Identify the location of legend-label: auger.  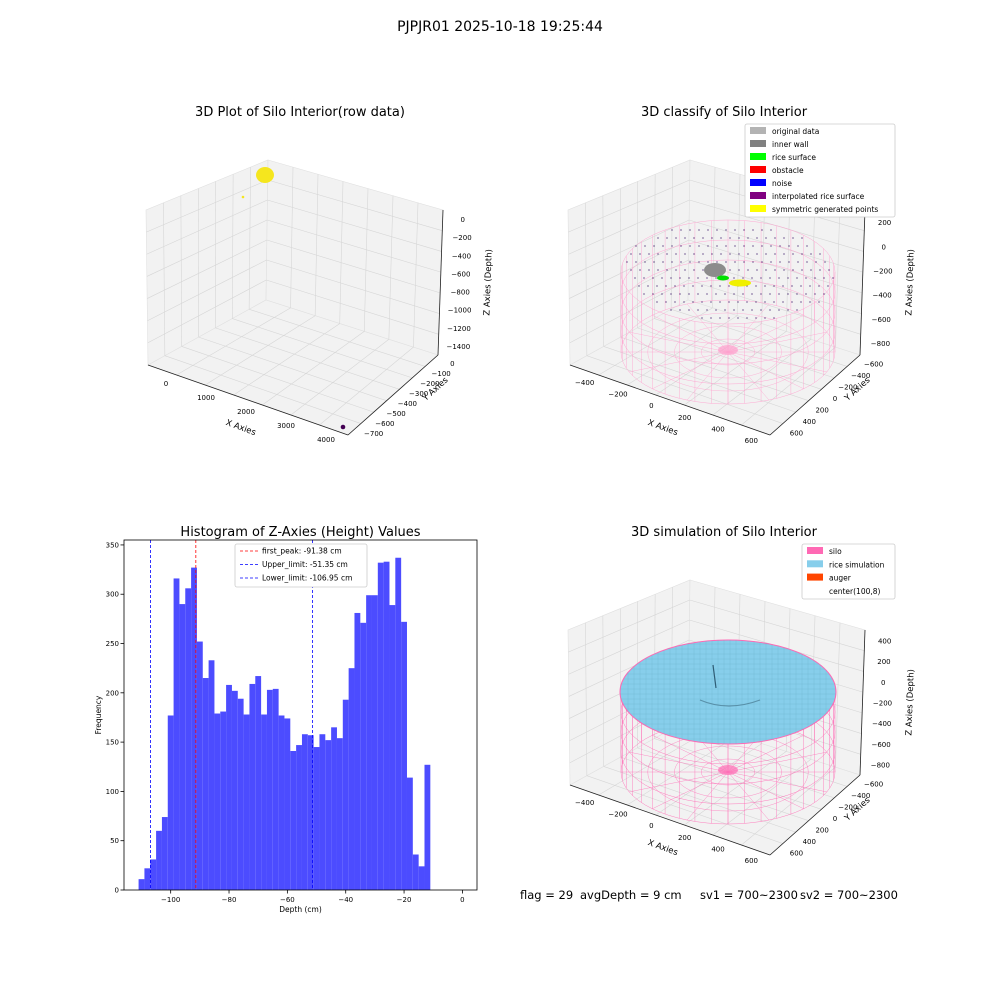
(840, 578).